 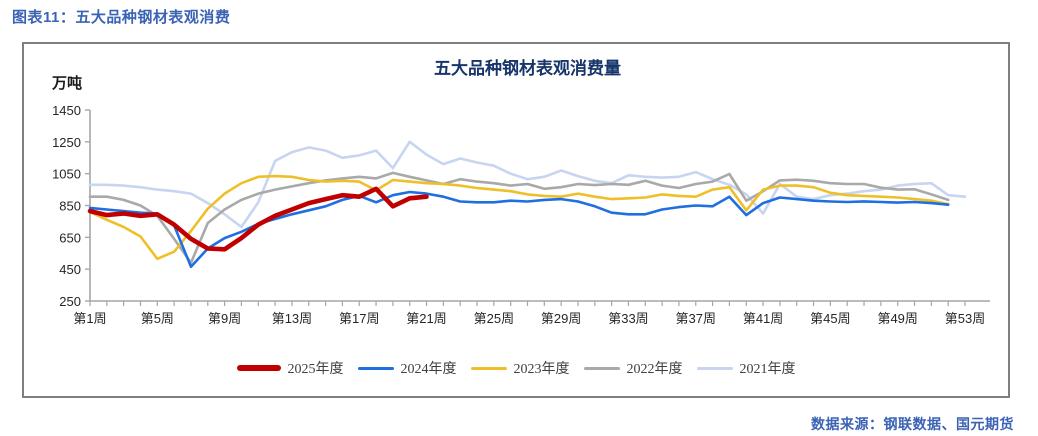 I want to click on legend-item-2025年度: 2025年度, so click(x=290, y=368).